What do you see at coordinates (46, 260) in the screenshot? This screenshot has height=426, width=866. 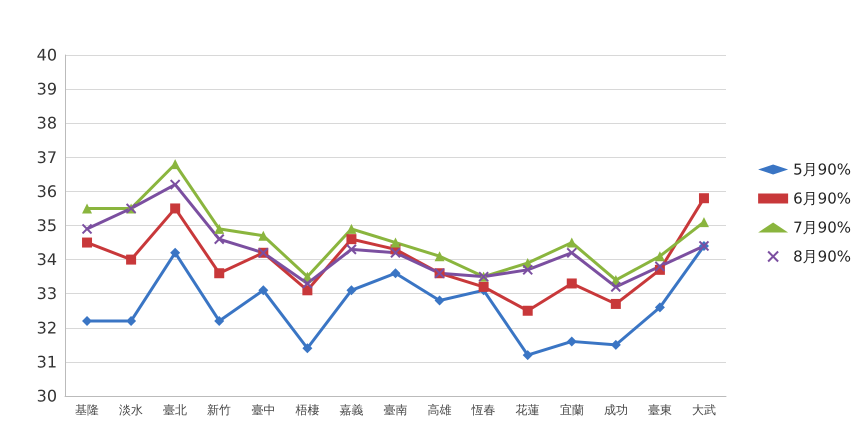 I see `y-tick-label: 34` at bounding box center [46, 260].